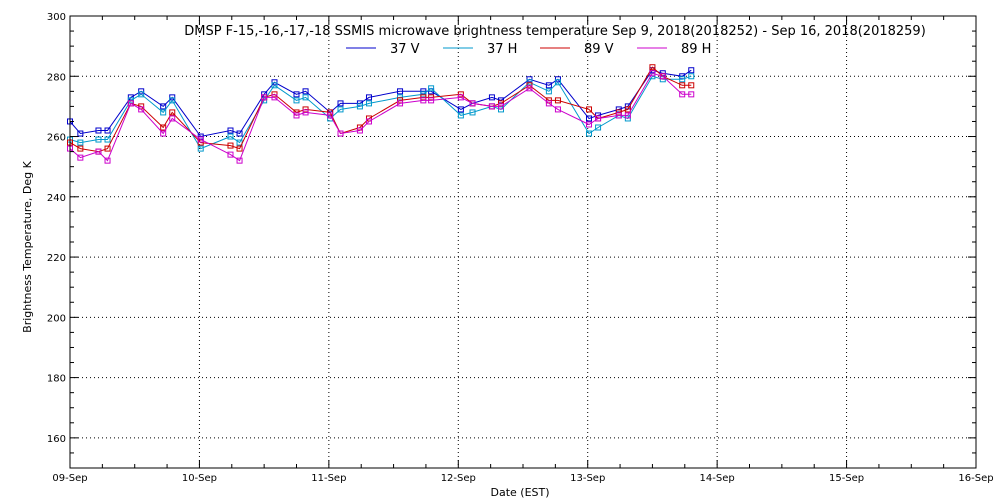 The width and height of the screenshot is (1000, 500). I want to click on legend: 37 V 37 H 89 V 89 H, so click(528, 49).